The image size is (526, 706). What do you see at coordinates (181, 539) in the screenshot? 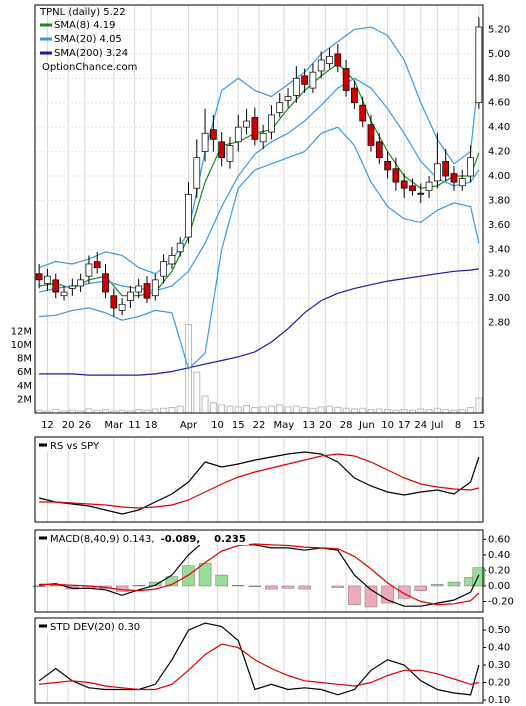
I see `legend-value: -0.089,` at bounding box center [181, 539].